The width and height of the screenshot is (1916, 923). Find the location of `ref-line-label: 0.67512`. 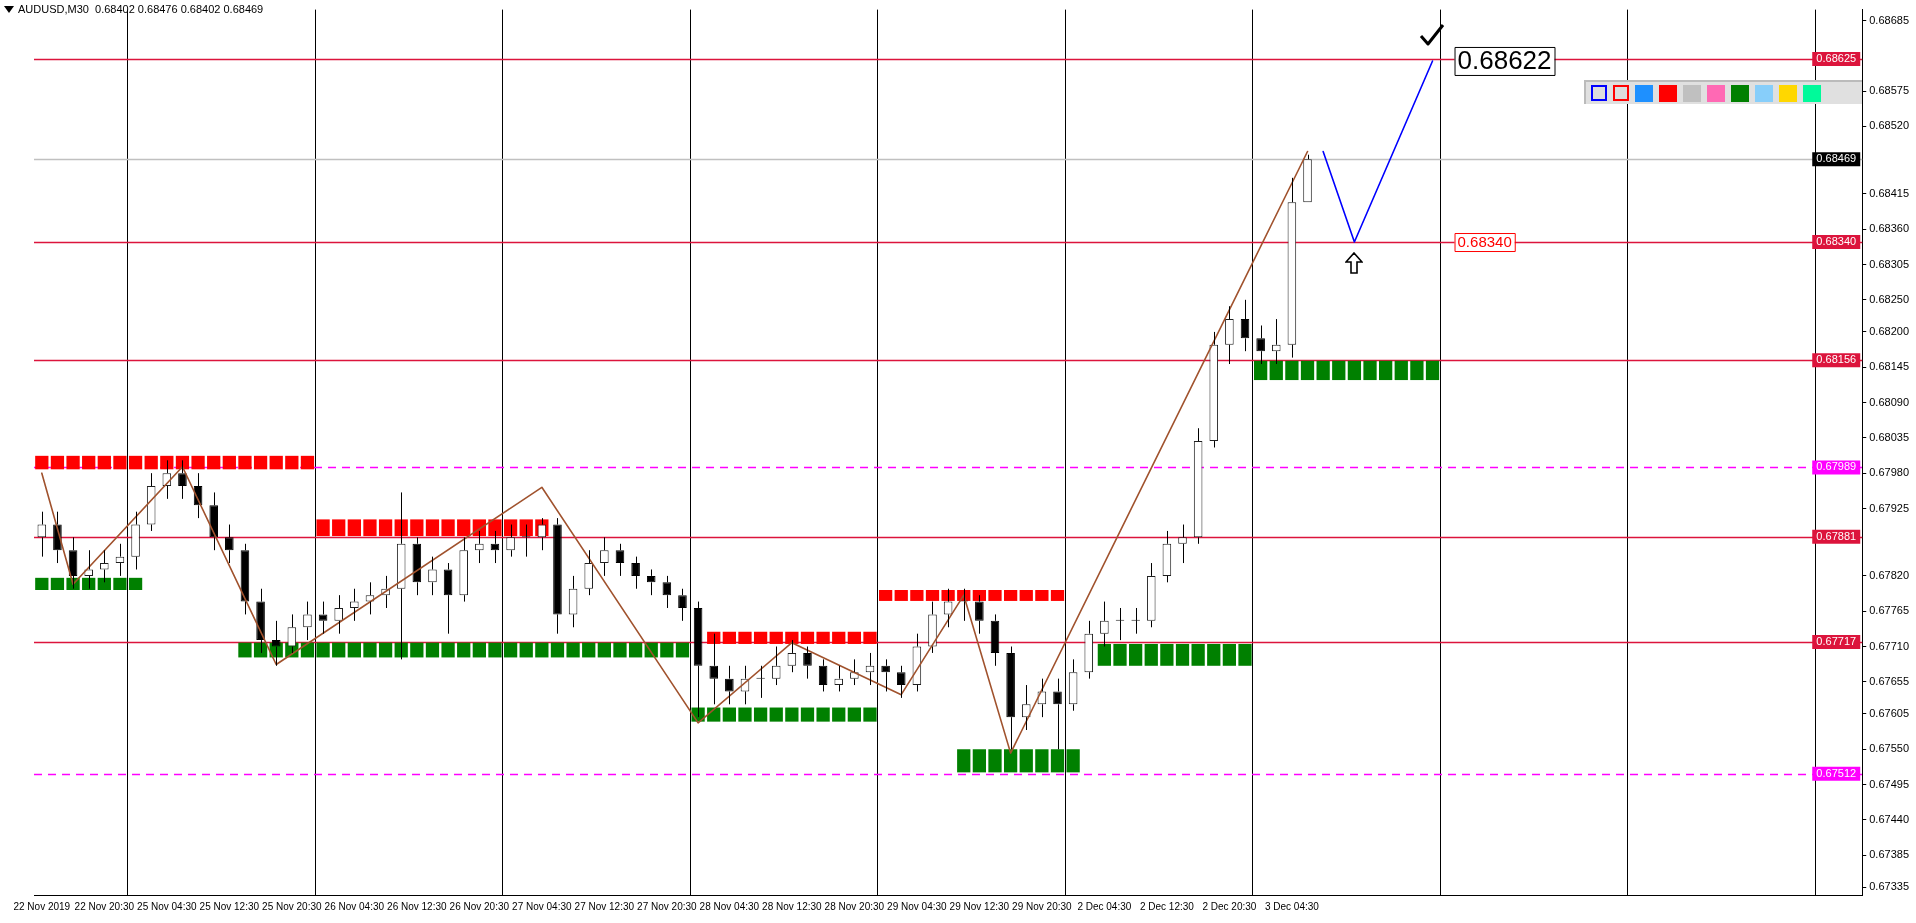

ref-line-label: 0.67512 is located at coordinates (1836, 772).